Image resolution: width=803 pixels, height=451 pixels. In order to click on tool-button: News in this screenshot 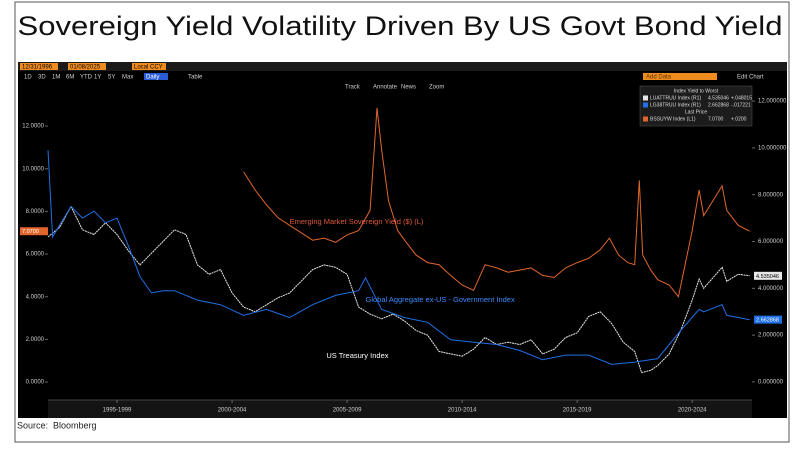, I will do `click(408, 88)`.